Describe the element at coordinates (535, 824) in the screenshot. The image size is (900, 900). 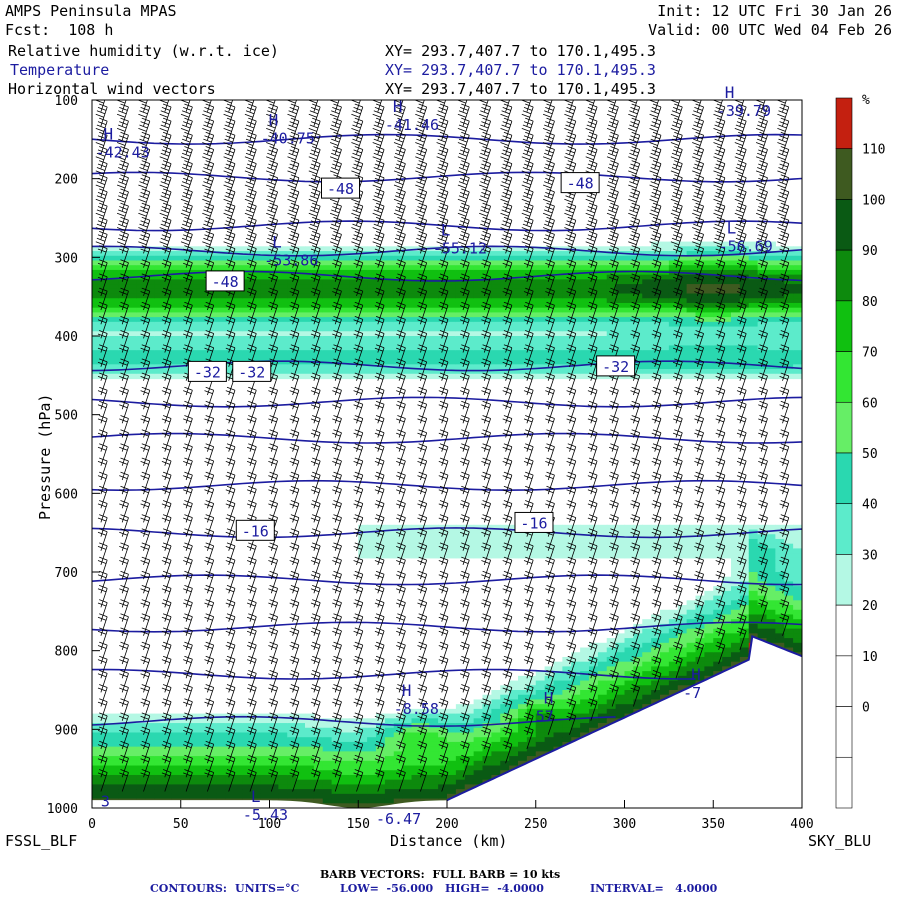
I see `x-tick-label: 250` at that location.